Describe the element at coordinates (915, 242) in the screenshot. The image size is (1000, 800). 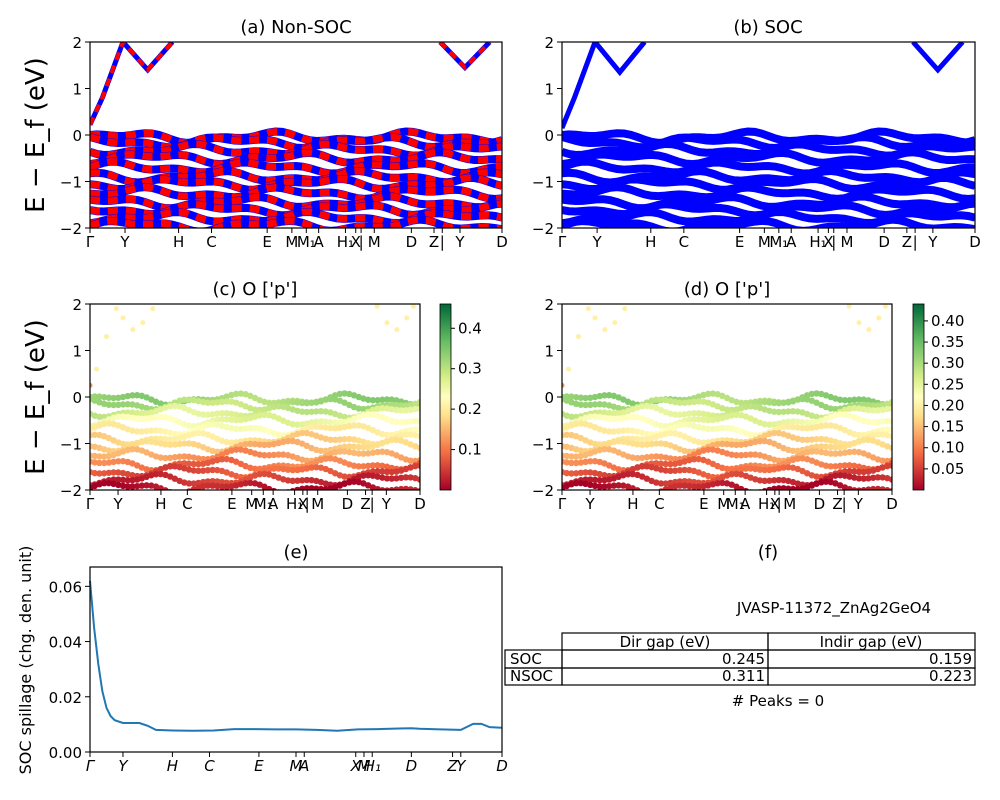
I see `panel-b-xtick-label: |` at that location.